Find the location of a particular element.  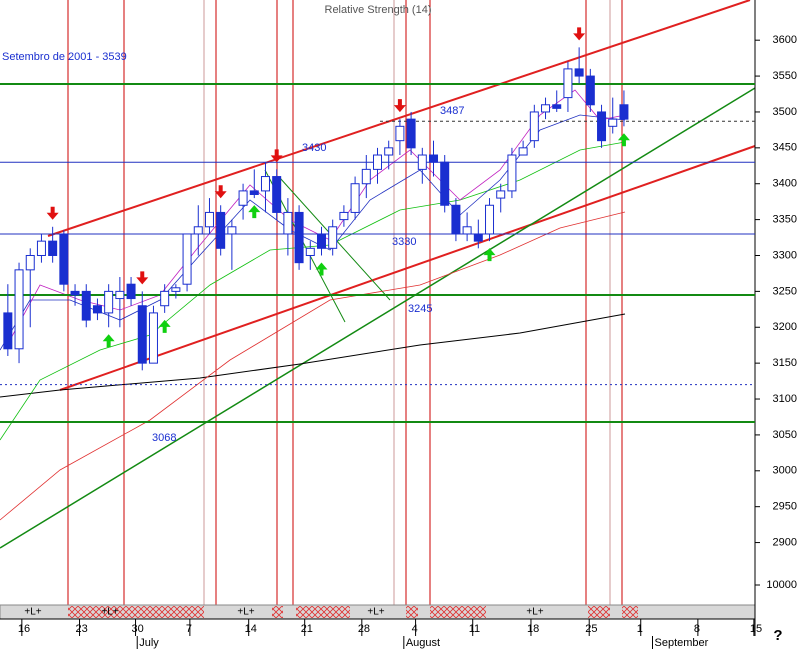

x-tick-label: 16 is located at coordinates (24, 629).